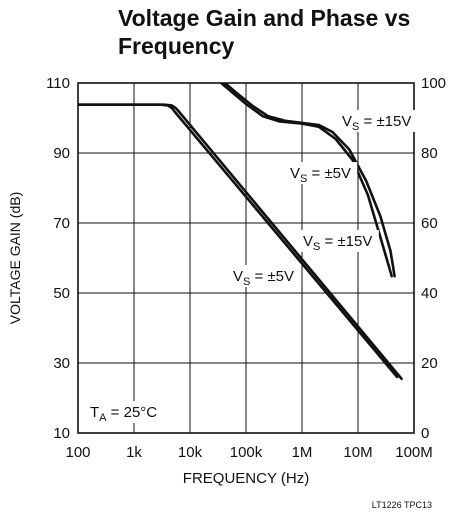 The image size is (467, 514). Describe the element at coordinates (61, 223) in the screenshot. I see `y-tick-label: 70` at that location.